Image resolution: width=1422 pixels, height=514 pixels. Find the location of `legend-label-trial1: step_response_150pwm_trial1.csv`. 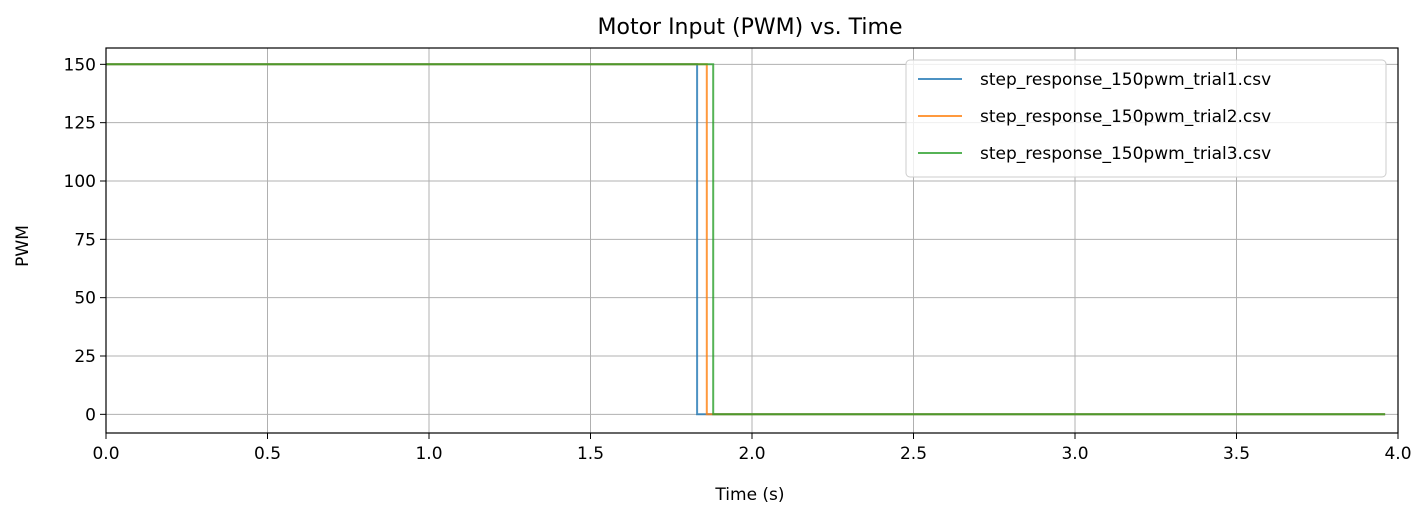

legend-label-trial1: step_response_150pwm_trial1.csv is located at coordinates (1125, 80).